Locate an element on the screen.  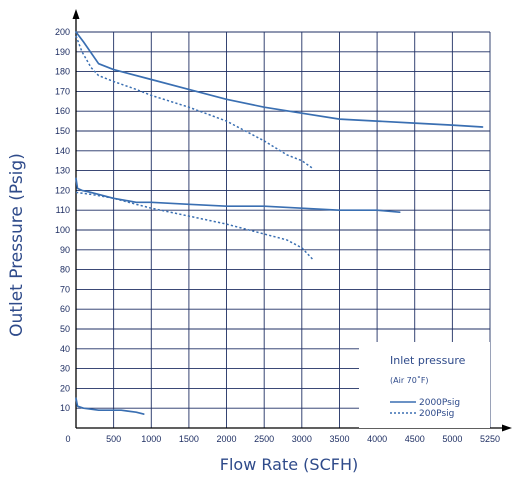
y-tick-label: 20 is located at coordinates (65, 388).